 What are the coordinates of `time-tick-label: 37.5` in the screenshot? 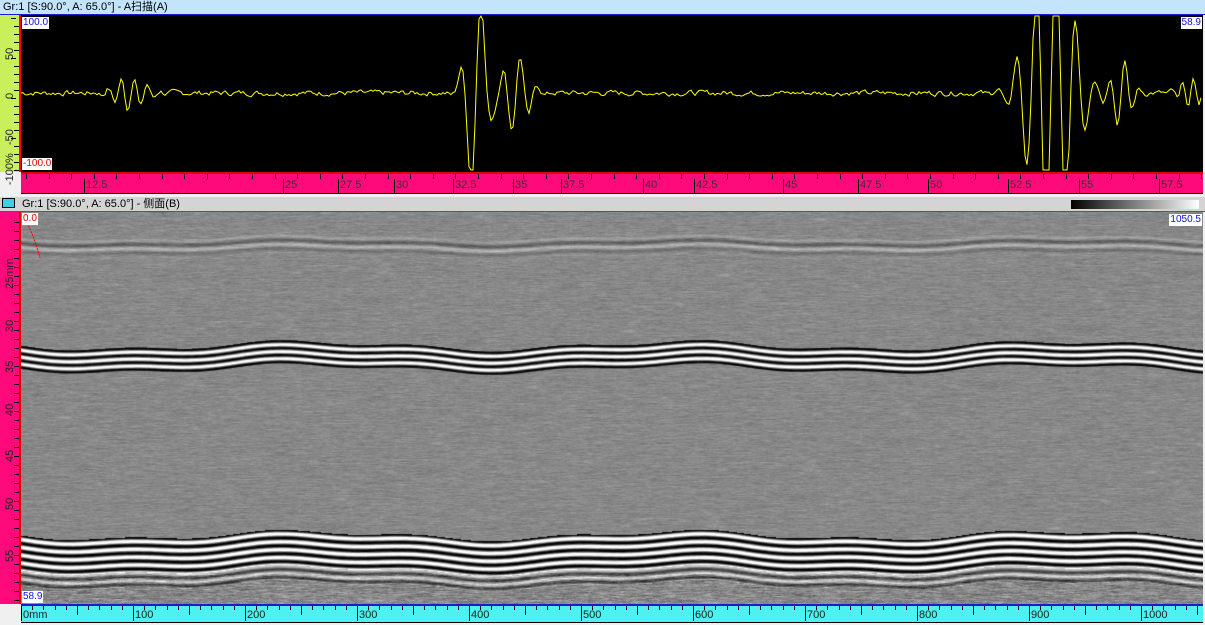 It's located at (573, 186).